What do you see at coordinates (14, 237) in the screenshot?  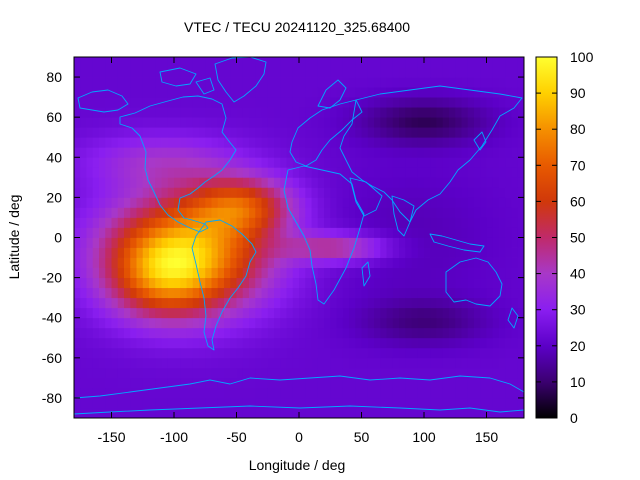 I see `y-axis-label: Latitude / deg` at bounding box center [14, 237].